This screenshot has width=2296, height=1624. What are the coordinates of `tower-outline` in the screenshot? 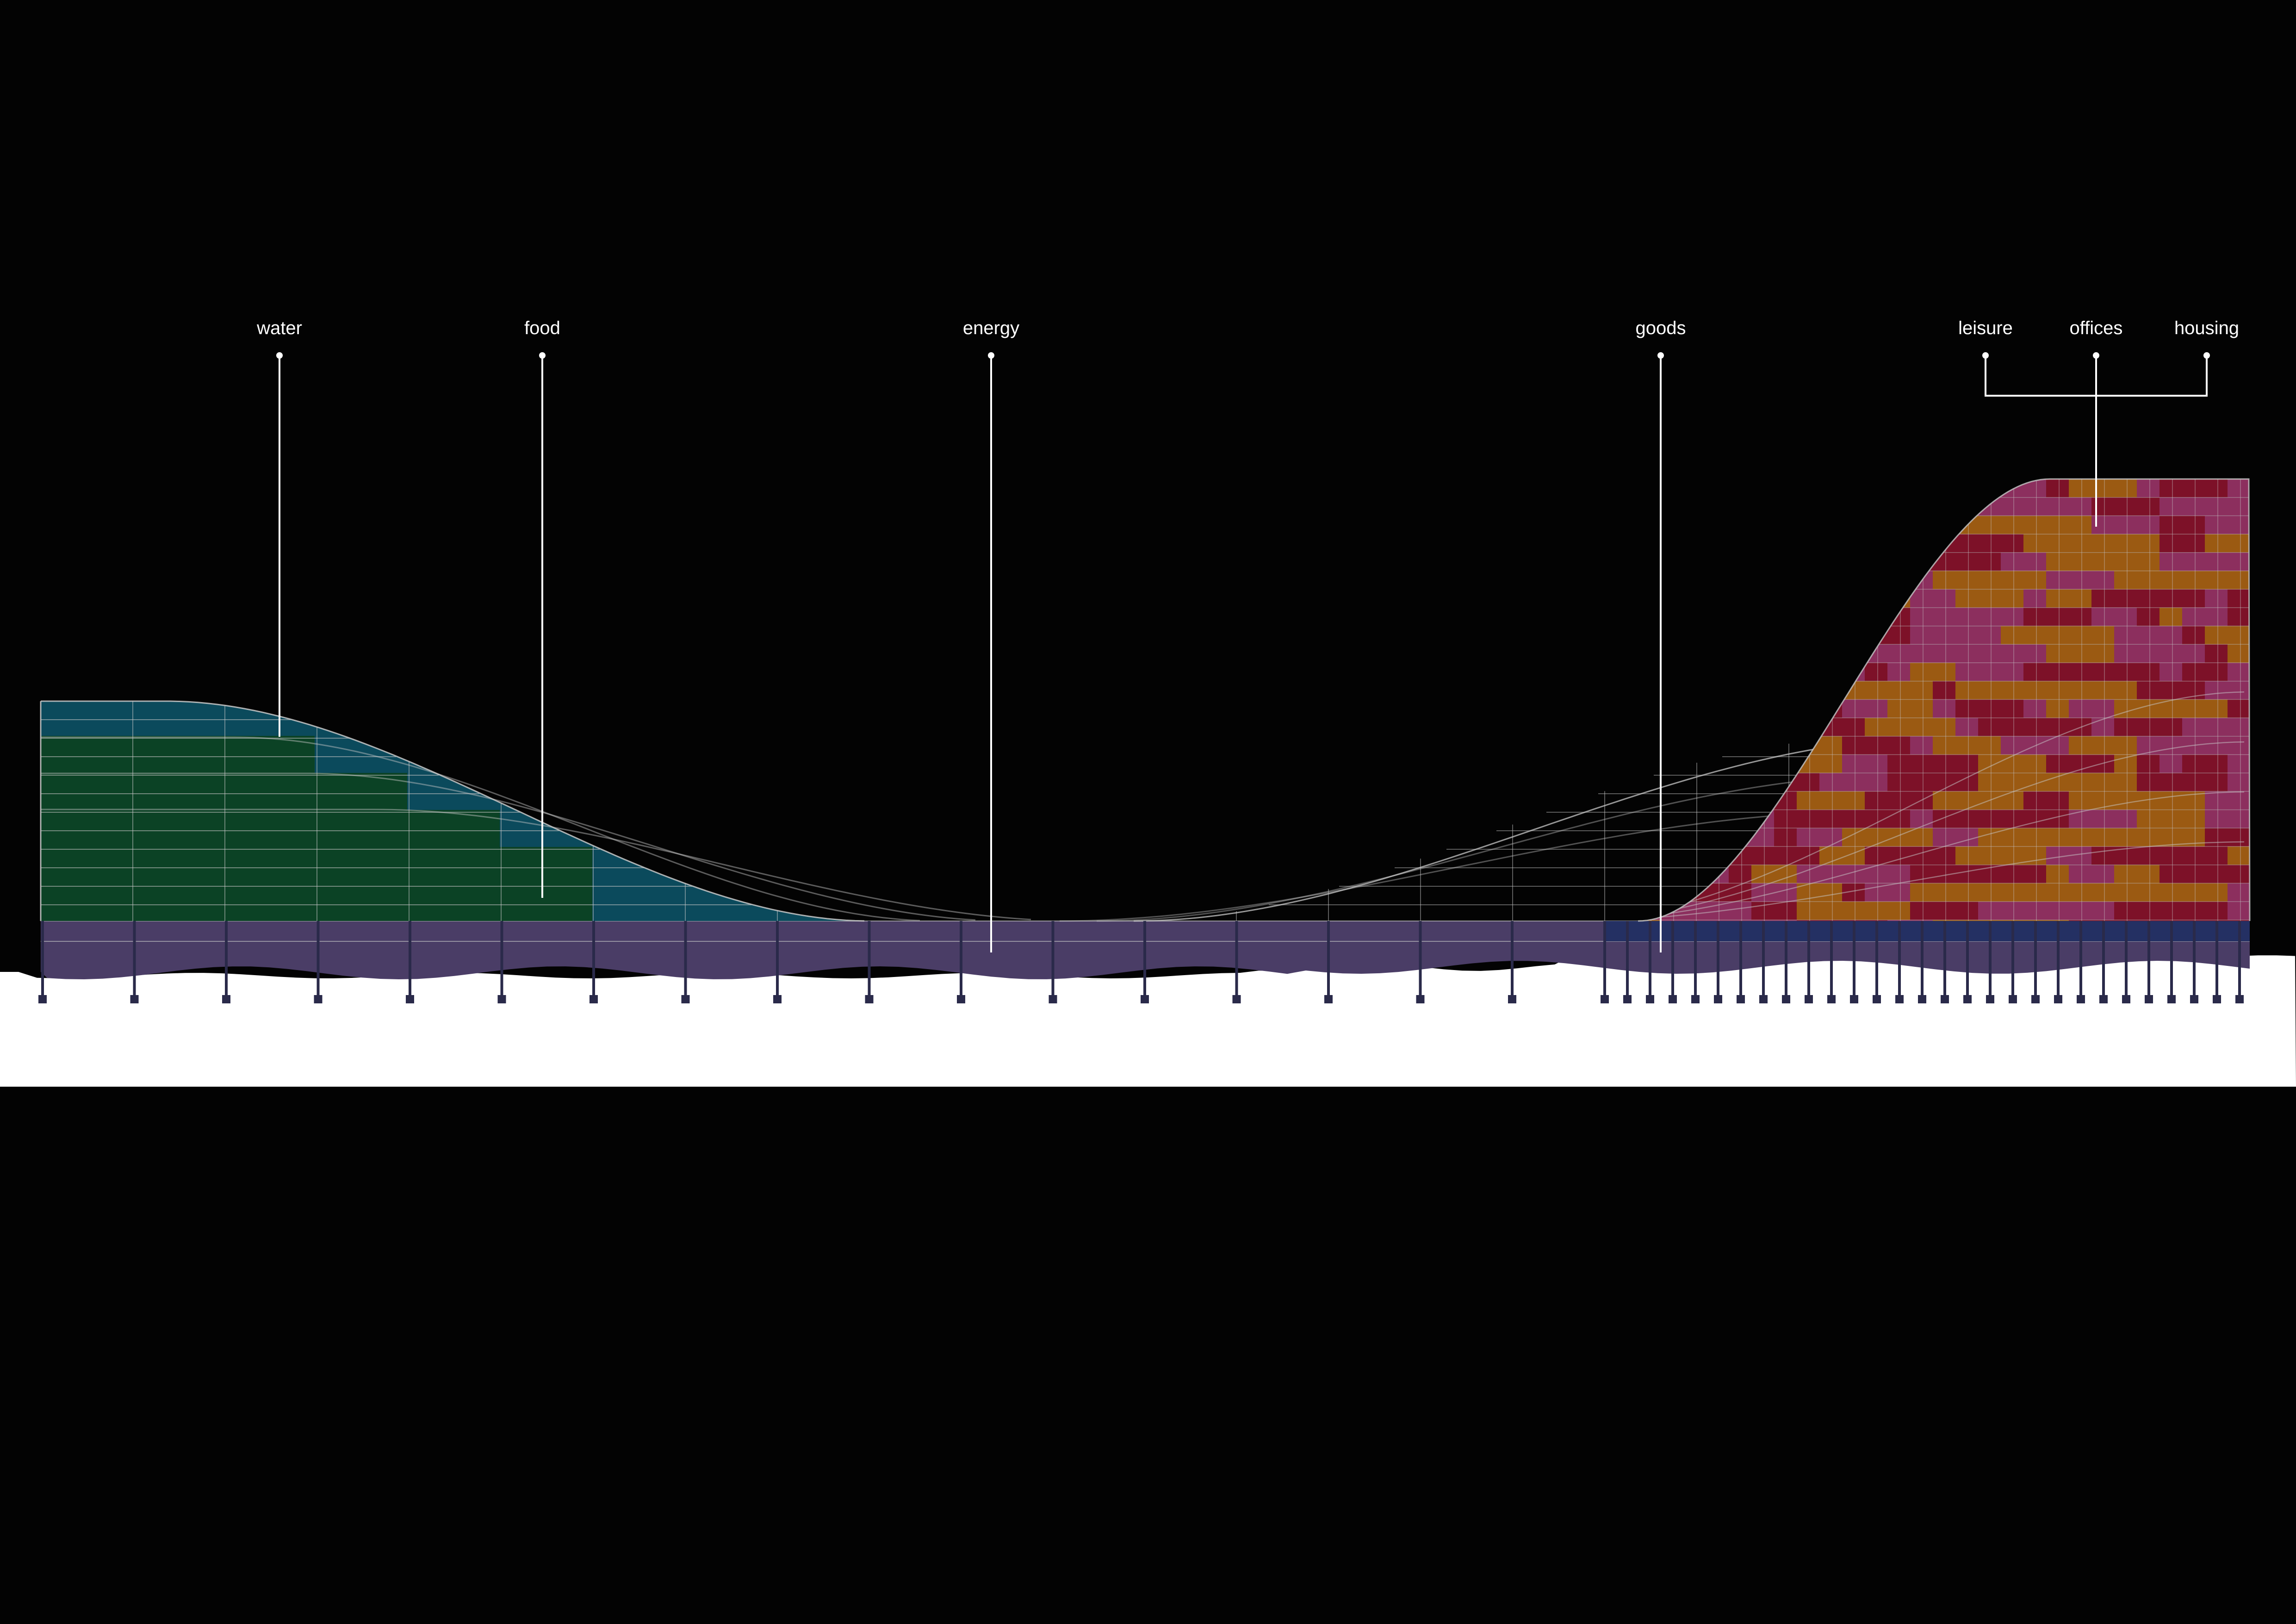 It's located at (1945, 700).